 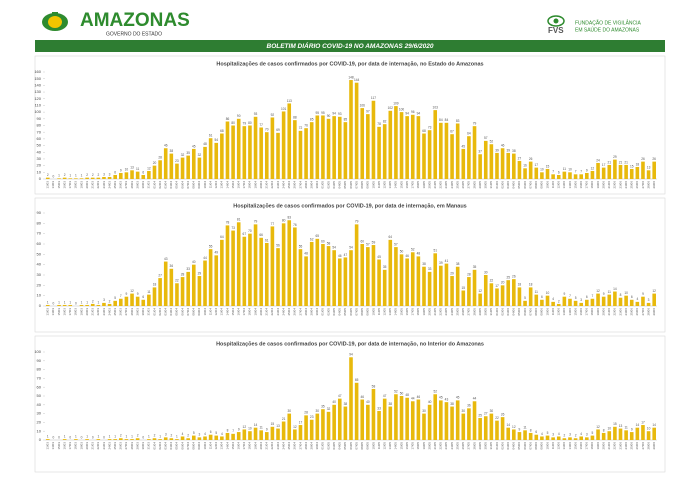 I want to click on x-tick-label: 24/06, so click(x=626, y=446).